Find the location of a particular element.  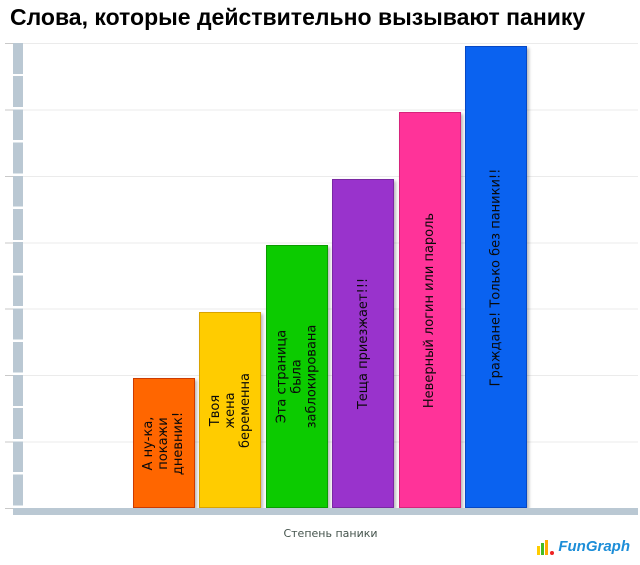

bar-label: Теща приезжает!!! is located at coordinates (363, 343).